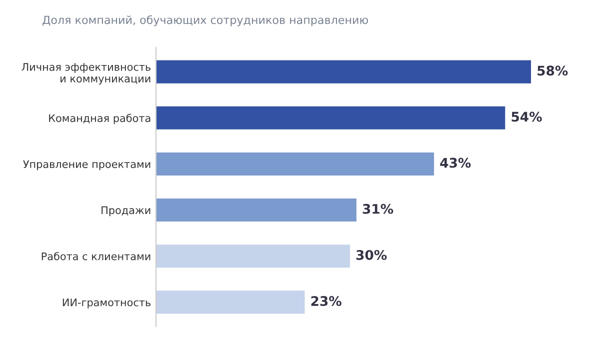  What do you see at coordinates (527, 117) in the screenshot?
I see `data-label: 54%` at bounding box center [527, 117].